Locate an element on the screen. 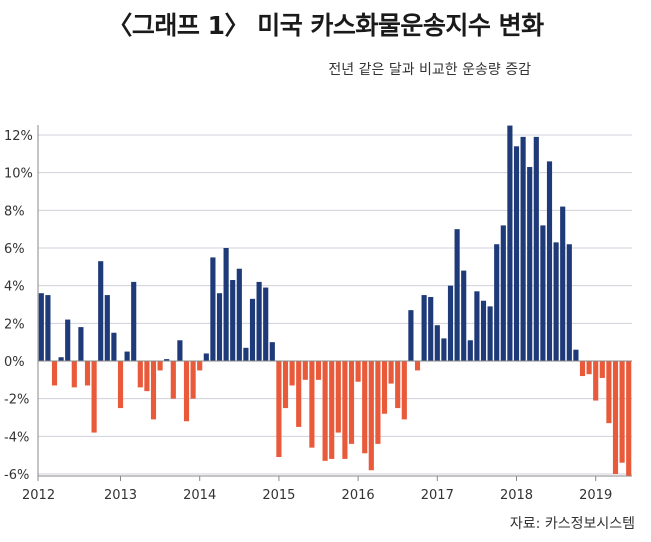  y-tick-label: 12% is located at coordinates (18, 136).